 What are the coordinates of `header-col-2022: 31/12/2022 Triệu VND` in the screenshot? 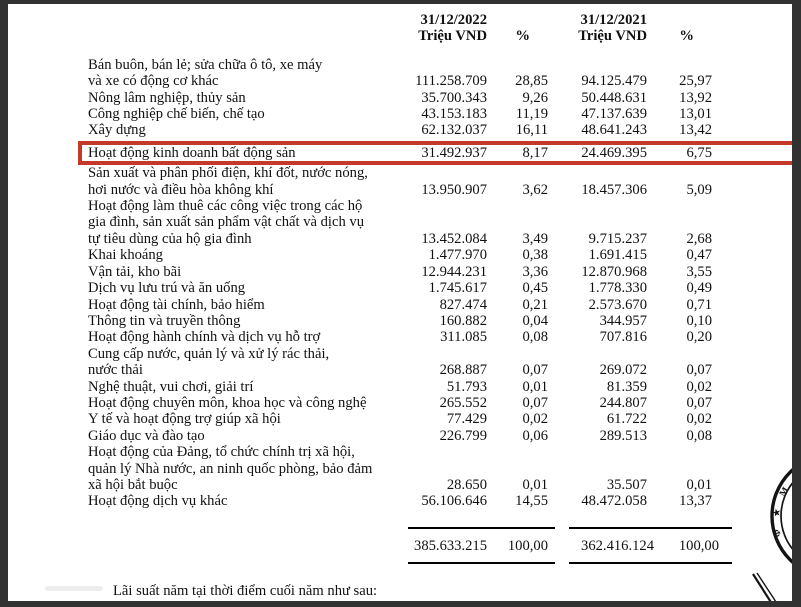 It's located at (437, 28).